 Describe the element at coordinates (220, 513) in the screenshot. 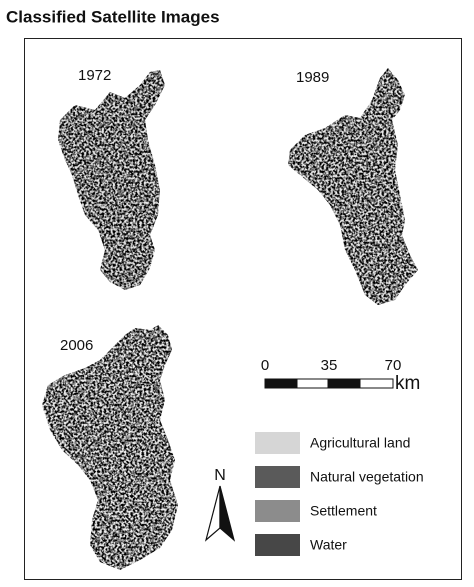

I see `north-arrow` at that location.